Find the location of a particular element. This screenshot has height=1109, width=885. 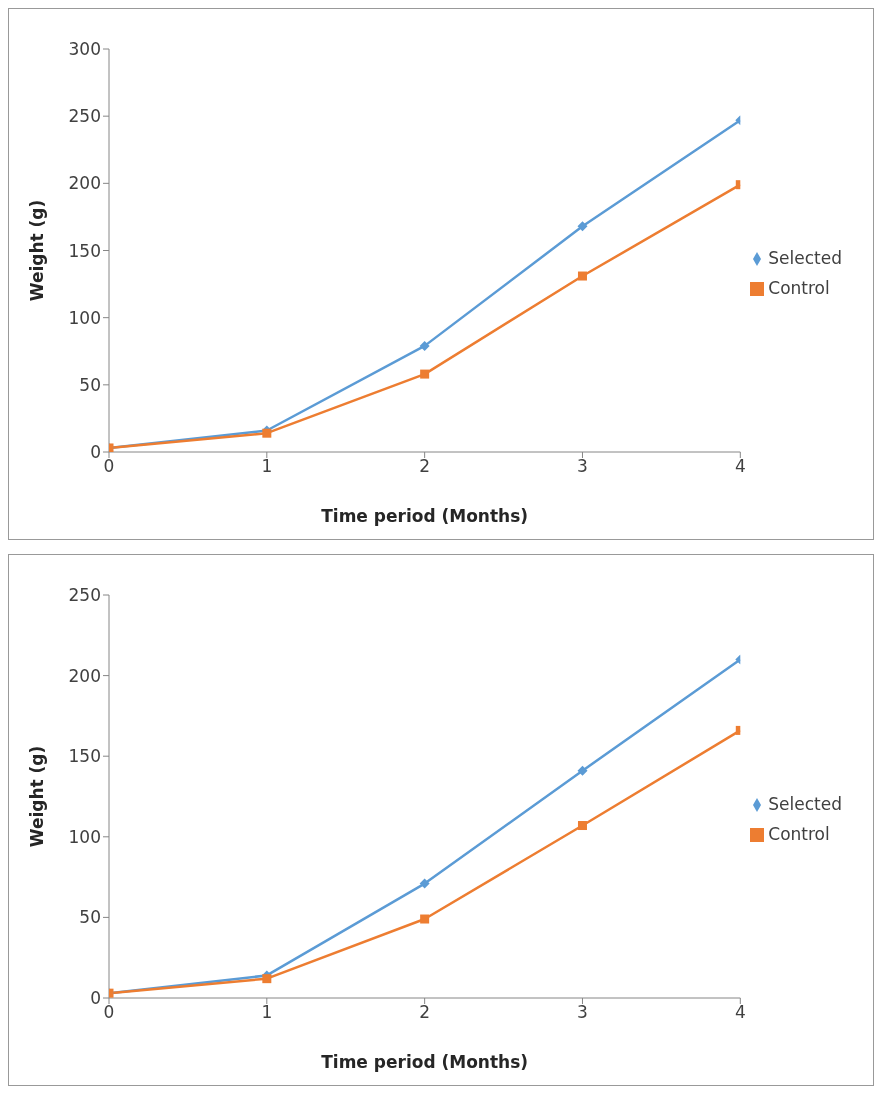

y-tick-label: 300 is located at coordinates (84, 49).